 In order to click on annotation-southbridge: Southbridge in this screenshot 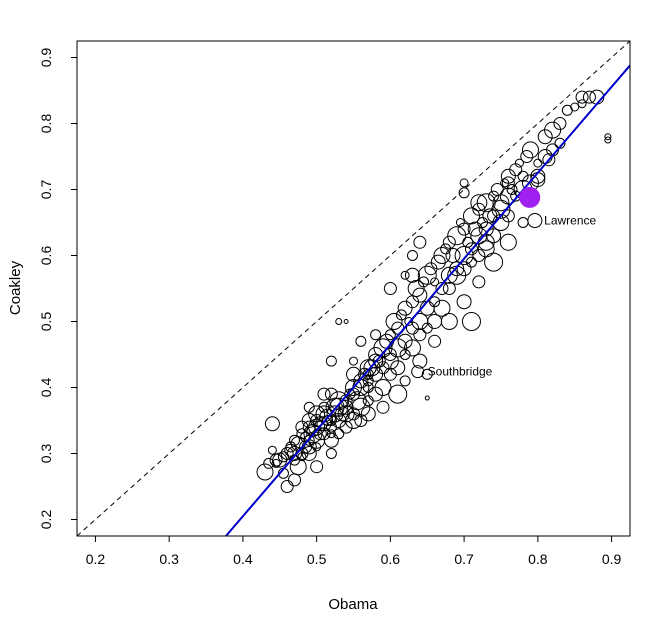, I will do `click(460, 372)`.